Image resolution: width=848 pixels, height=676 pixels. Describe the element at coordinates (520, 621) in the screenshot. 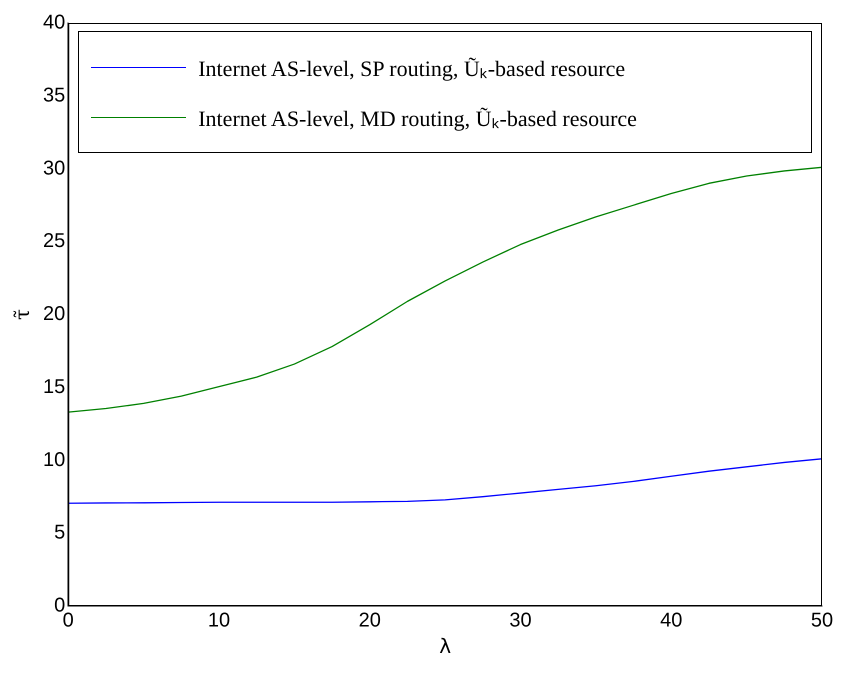

I see `x-tick-label: 30` at that location.